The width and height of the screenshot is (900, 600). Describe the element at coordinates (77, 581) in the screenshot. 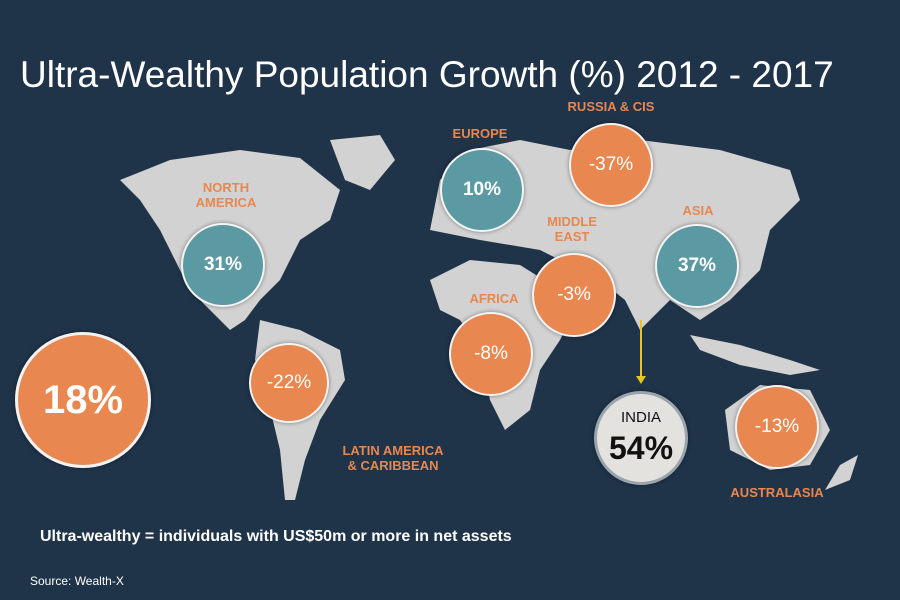

I see `source: Source: Wealth-X` at that location.